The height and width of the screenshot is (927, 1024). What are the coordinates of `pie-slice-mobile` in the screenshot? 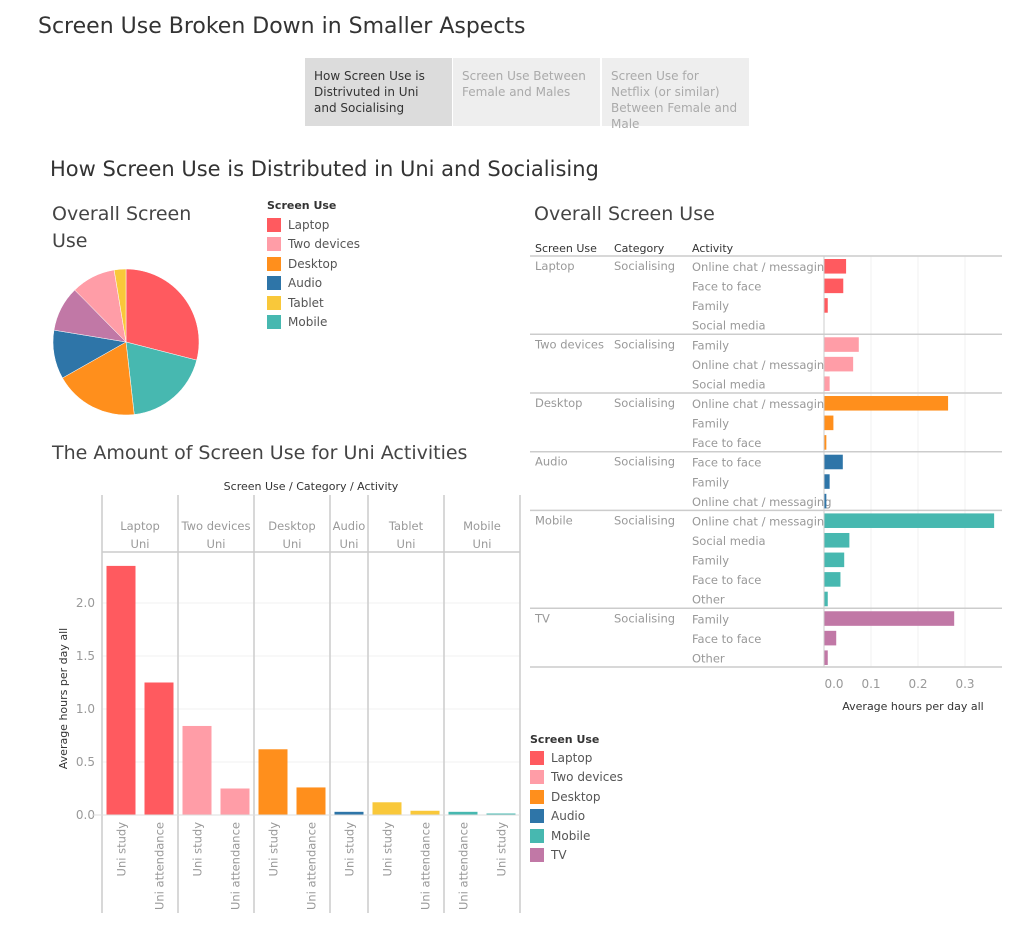 It's located at (161, 378).